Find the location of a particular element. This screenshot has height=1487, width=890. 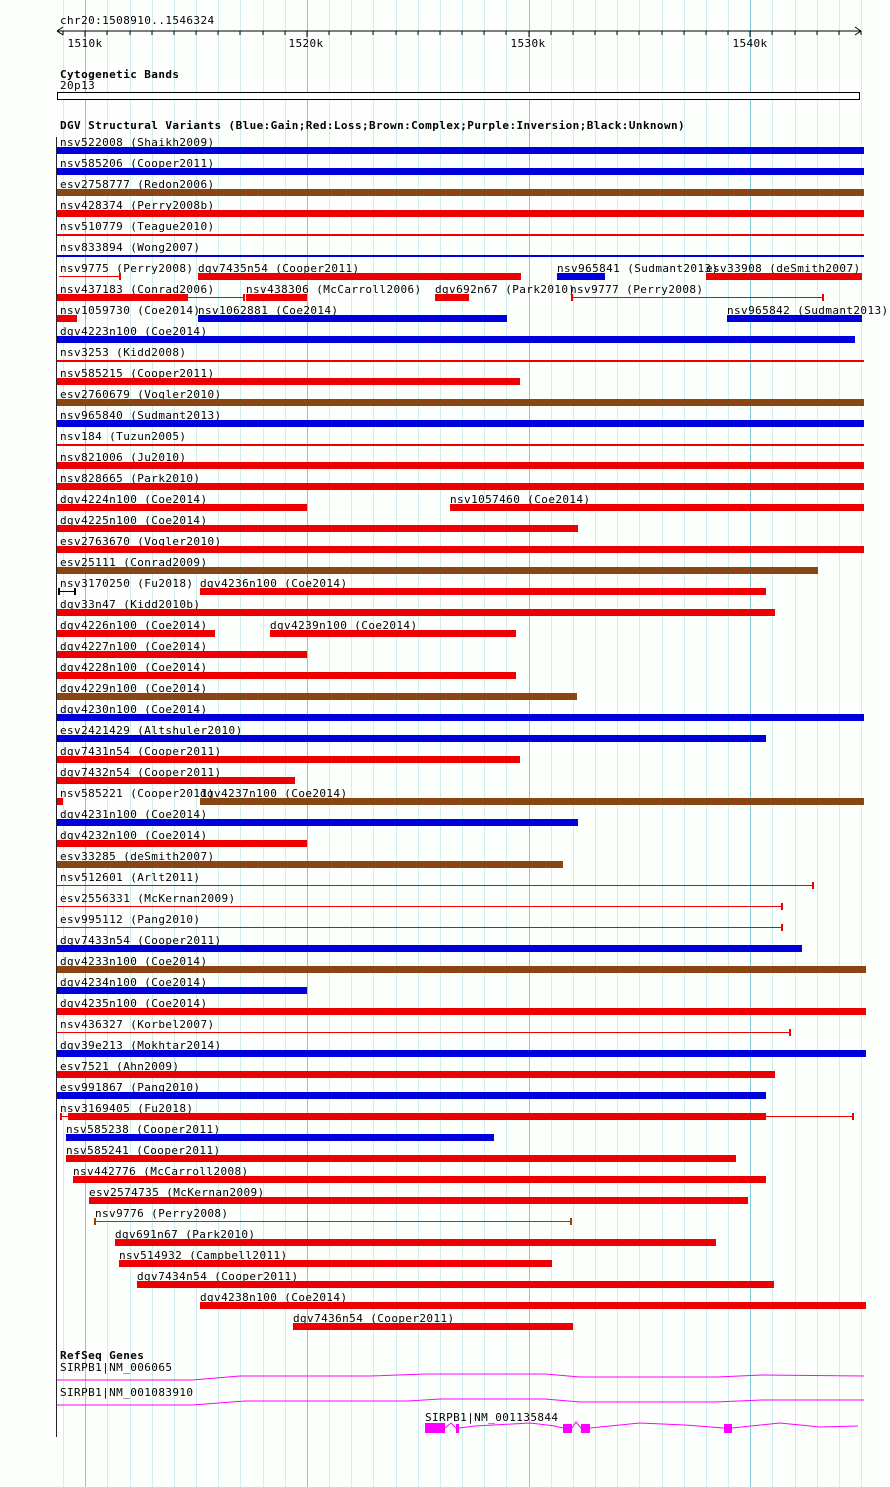

variant-label: nsv828665 (Park2010) is located at coordinates (130, 478).